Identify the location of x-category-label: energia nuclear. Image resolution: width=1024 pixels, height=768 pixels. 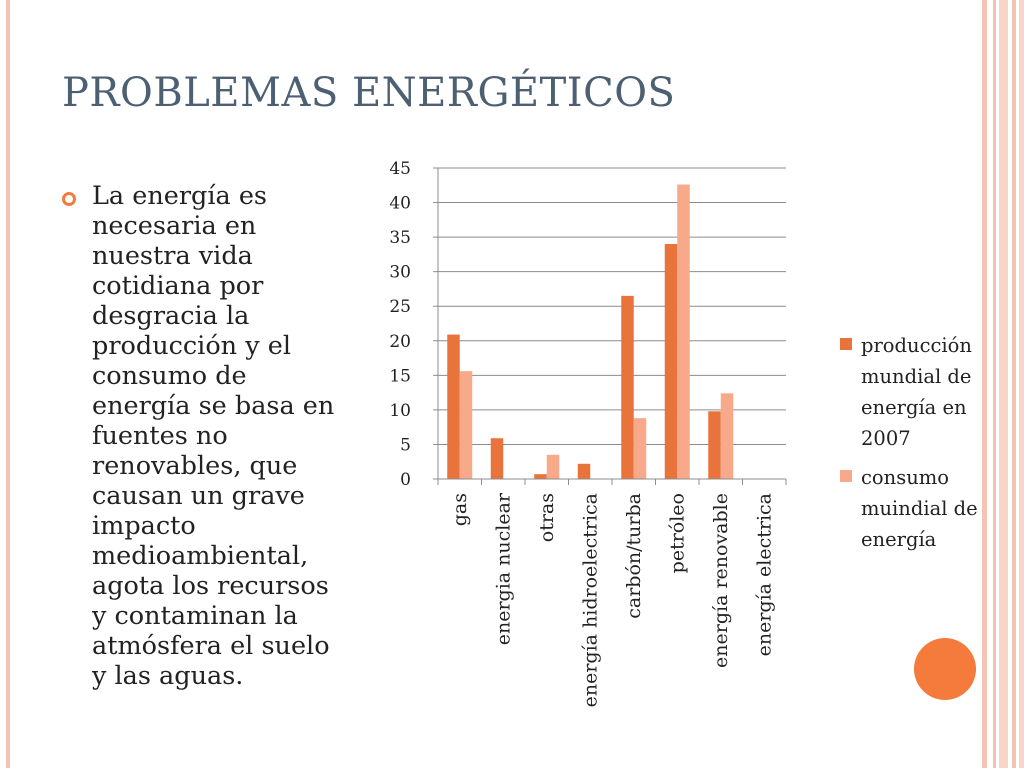
(503, 568).